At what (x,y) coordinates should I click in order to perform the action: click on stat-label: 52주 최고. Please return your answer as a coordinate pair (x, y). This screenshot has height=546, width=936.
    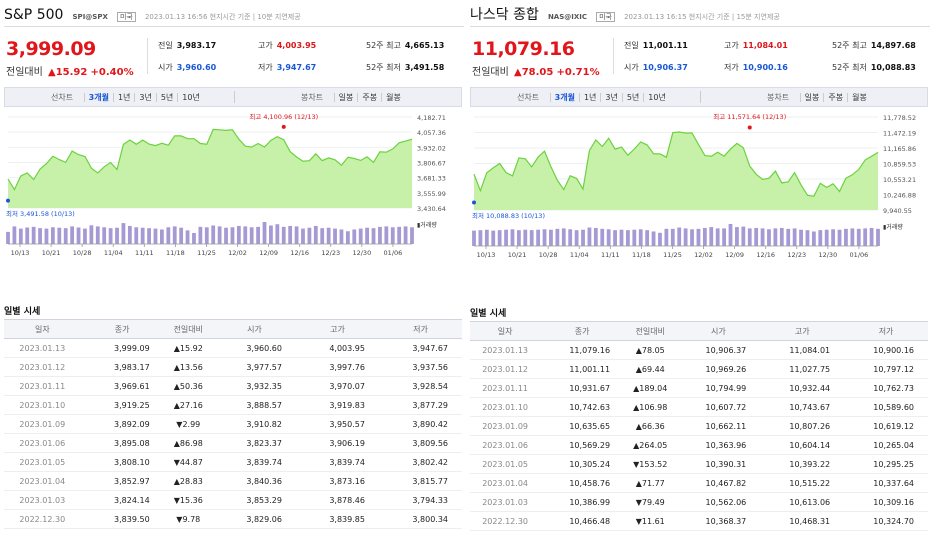
    Looking at the image, I should click on (849, 45).